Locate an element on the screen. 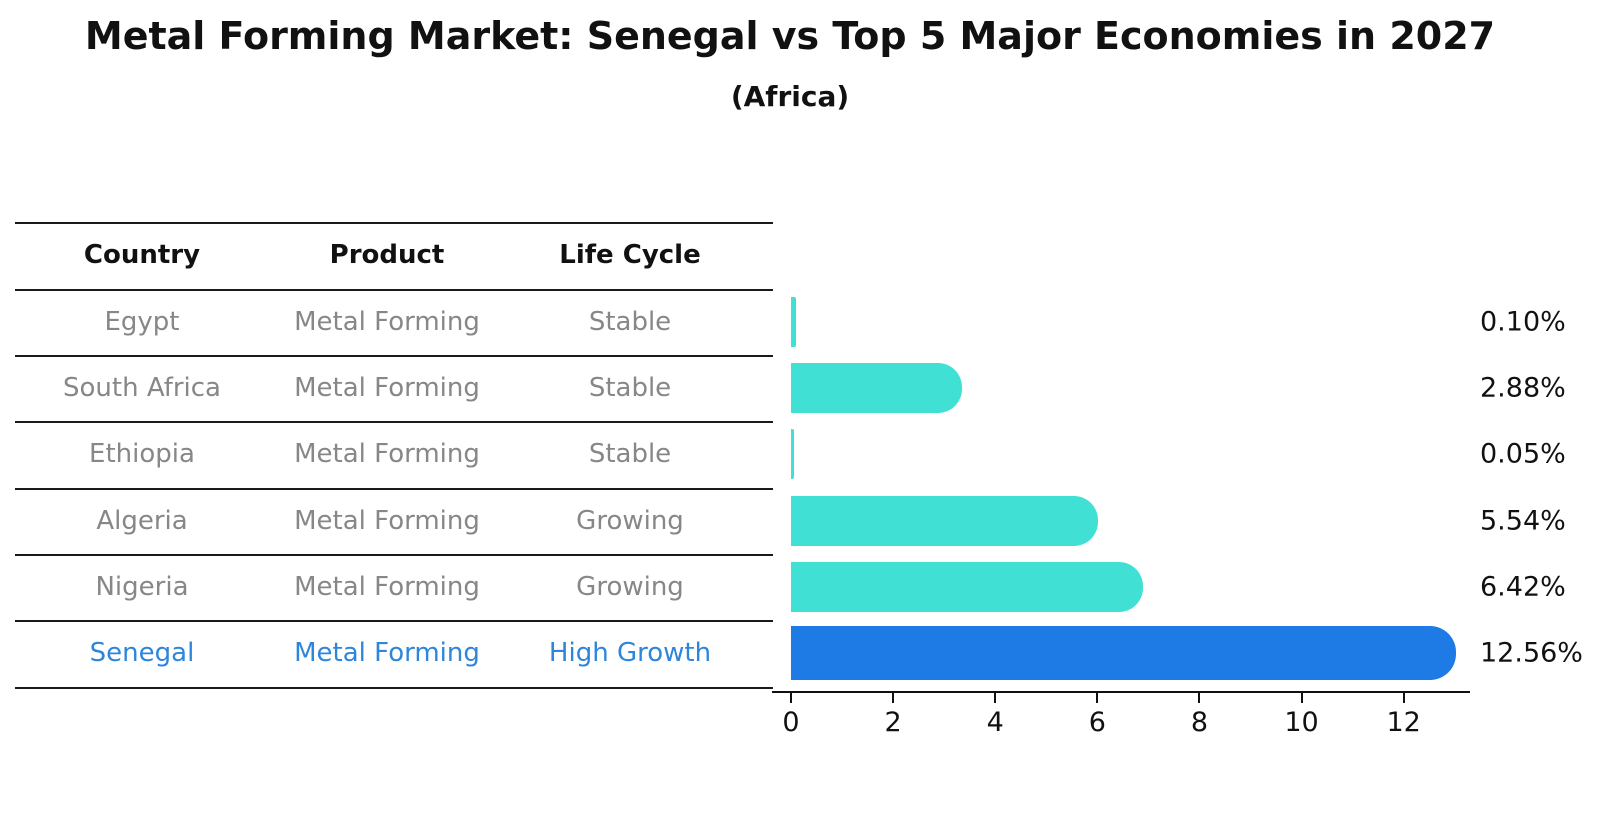 The width and height of the screenshot is (1604, 823). bar-value-label: 2.88% is located at coordinates (1523, 388).